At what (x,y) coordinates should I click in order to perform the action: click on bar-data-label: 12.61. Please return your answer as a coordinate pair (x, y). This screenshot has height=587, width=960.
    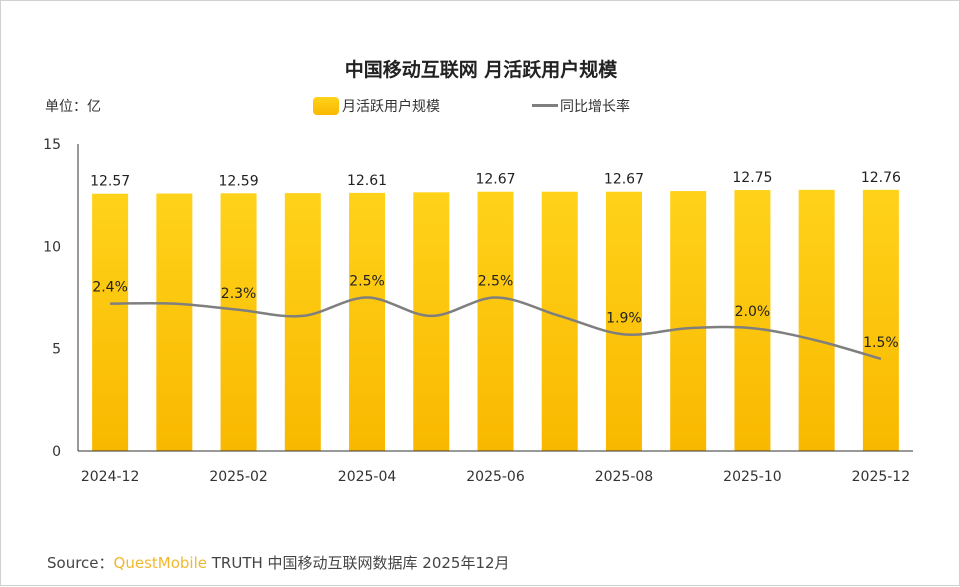
    Looking at the image, I should click on (367, 181).